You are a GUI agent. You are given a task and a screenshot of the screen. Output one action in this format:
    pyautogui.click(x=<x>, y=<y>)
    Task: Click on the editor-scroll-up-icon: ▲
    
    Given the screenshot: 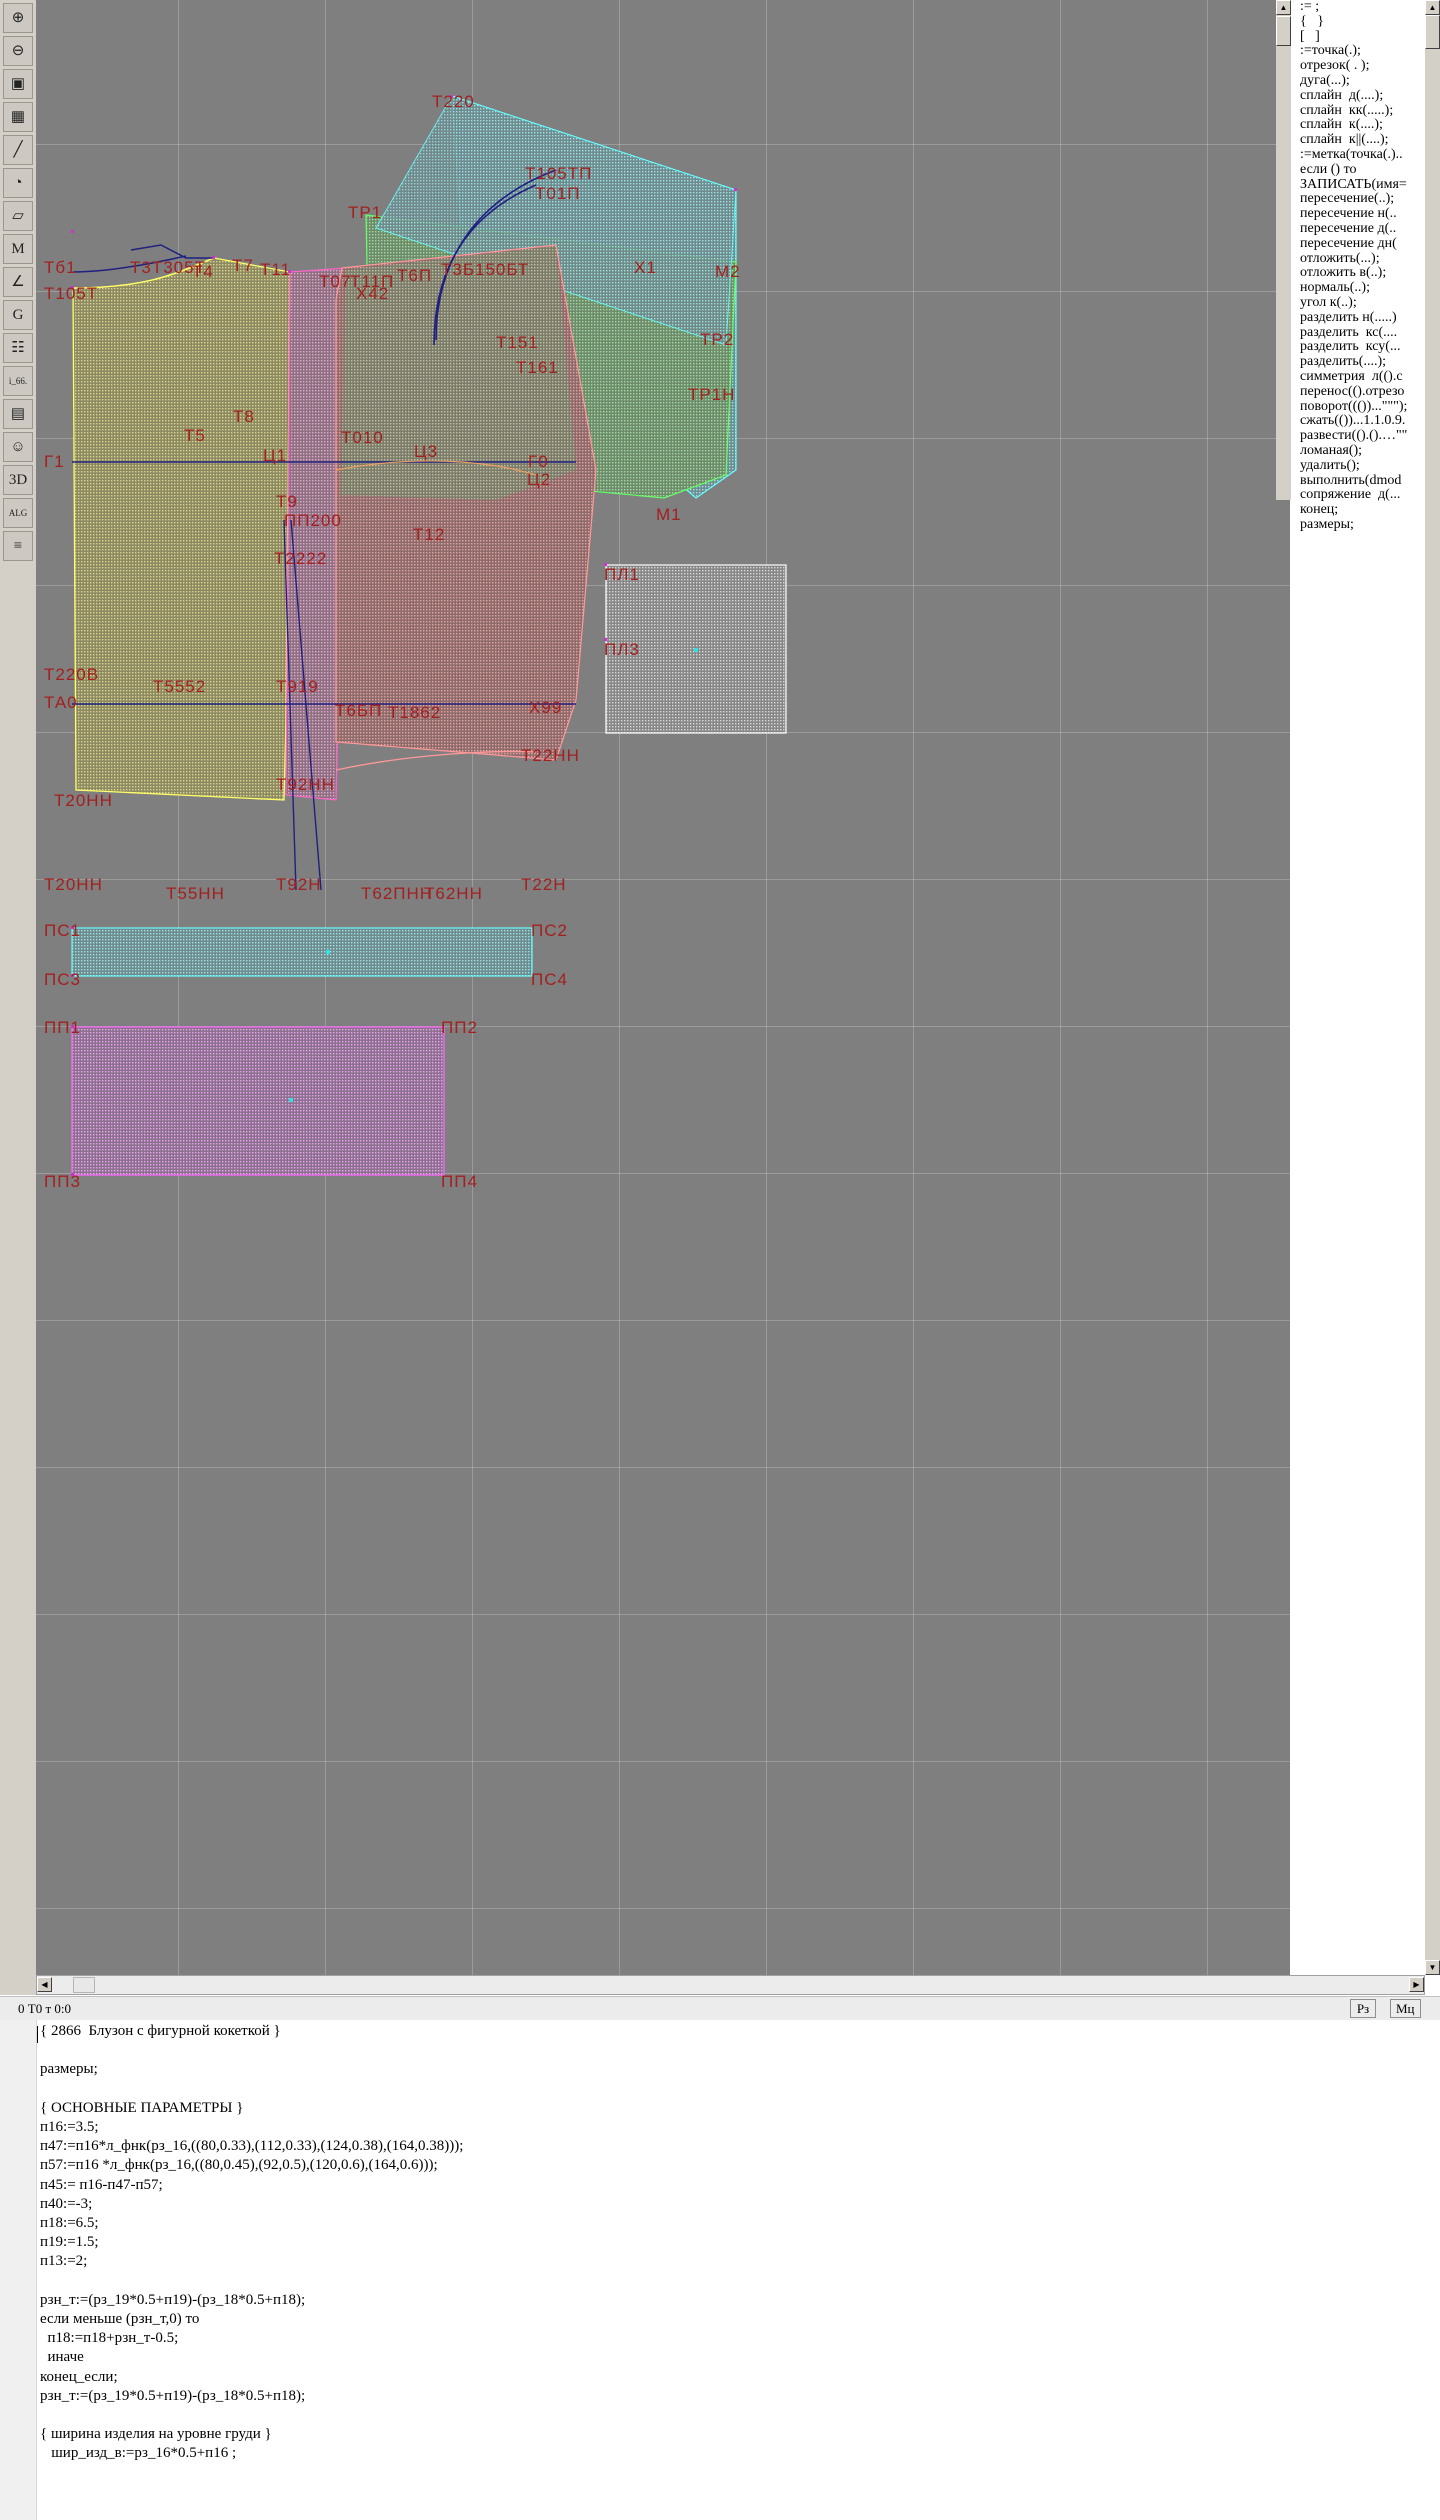 What is the action you would take?
    pyautogui.click(x=1283, y=7)
    